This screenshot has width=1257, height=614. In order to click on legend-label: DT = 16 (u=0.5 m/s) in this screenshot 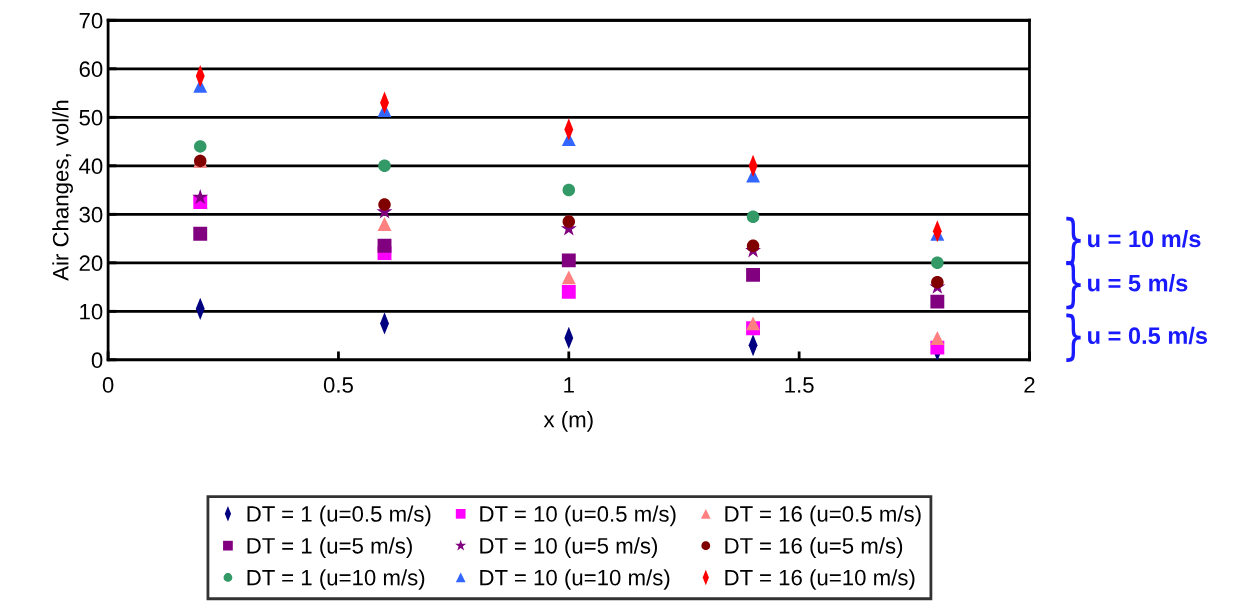, I will do `click(823, 516)`.